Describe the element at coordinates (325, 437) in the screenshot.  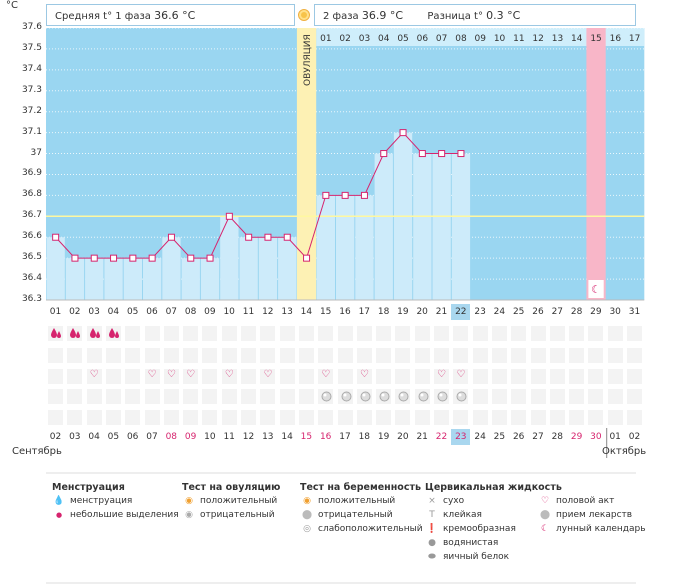
I see `calendar-date: 16` at that location.